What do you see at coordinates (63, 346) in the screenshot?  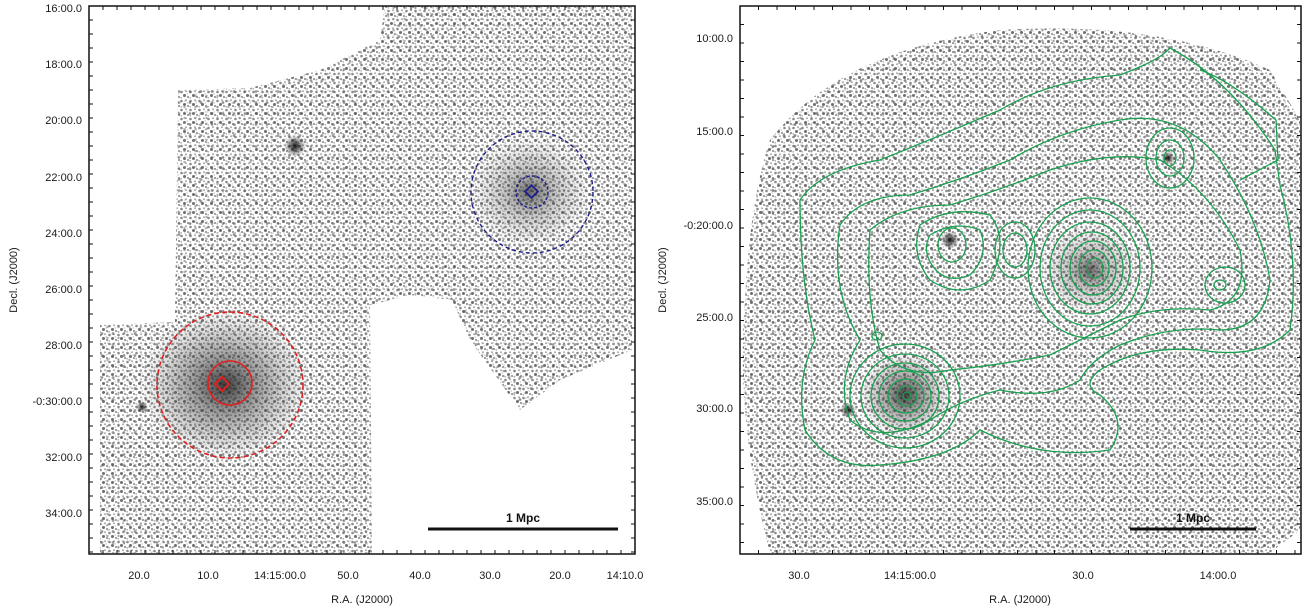 I see `left-y-tick-label: 28:00.0` at bounding box center [63, 346].